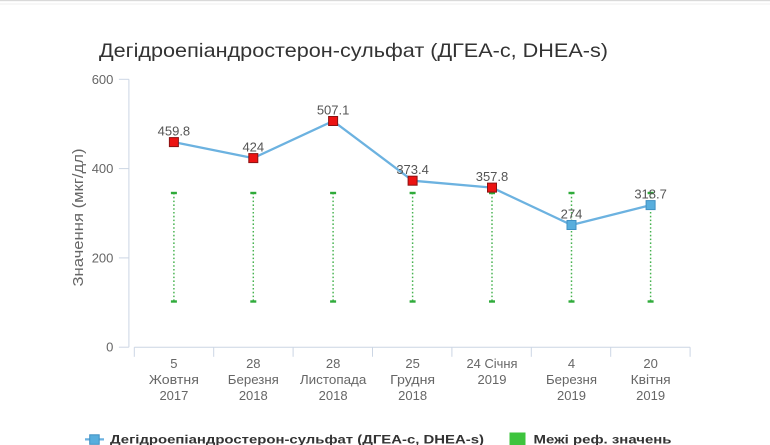 This screenshot has height=445, width=770. What do you see at coordinates (103, 79) in the screenshot?
I see `svg-text: 600` at bounding box center [103, 79].